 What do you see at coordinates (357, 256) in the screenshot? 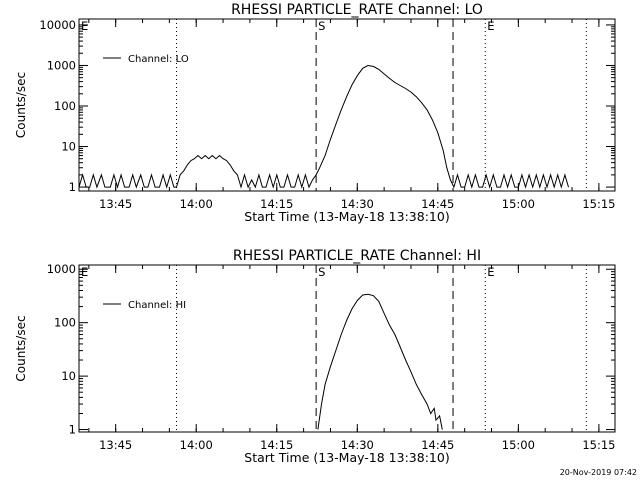
I see `chart-title: RHESSI PARTICLE_RATE Channel: HI` at bounding box center [357, 256].